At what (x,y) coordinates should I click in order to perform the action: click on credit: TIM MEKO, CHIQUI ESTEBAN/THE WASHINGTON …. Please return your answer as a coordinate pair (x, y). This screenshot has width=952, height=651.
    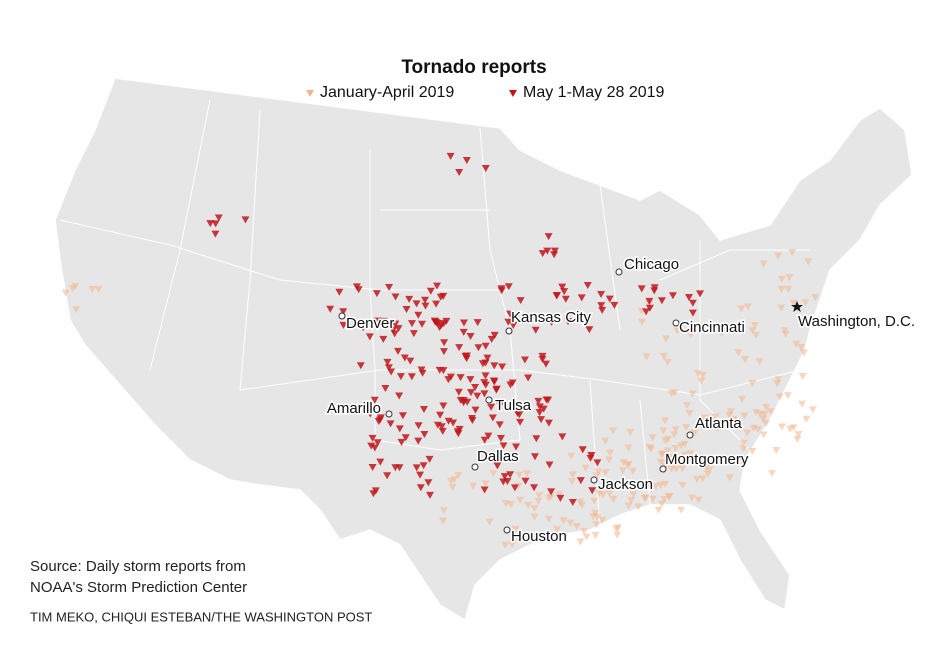
    Looking at the image, I should click on (201, 616).